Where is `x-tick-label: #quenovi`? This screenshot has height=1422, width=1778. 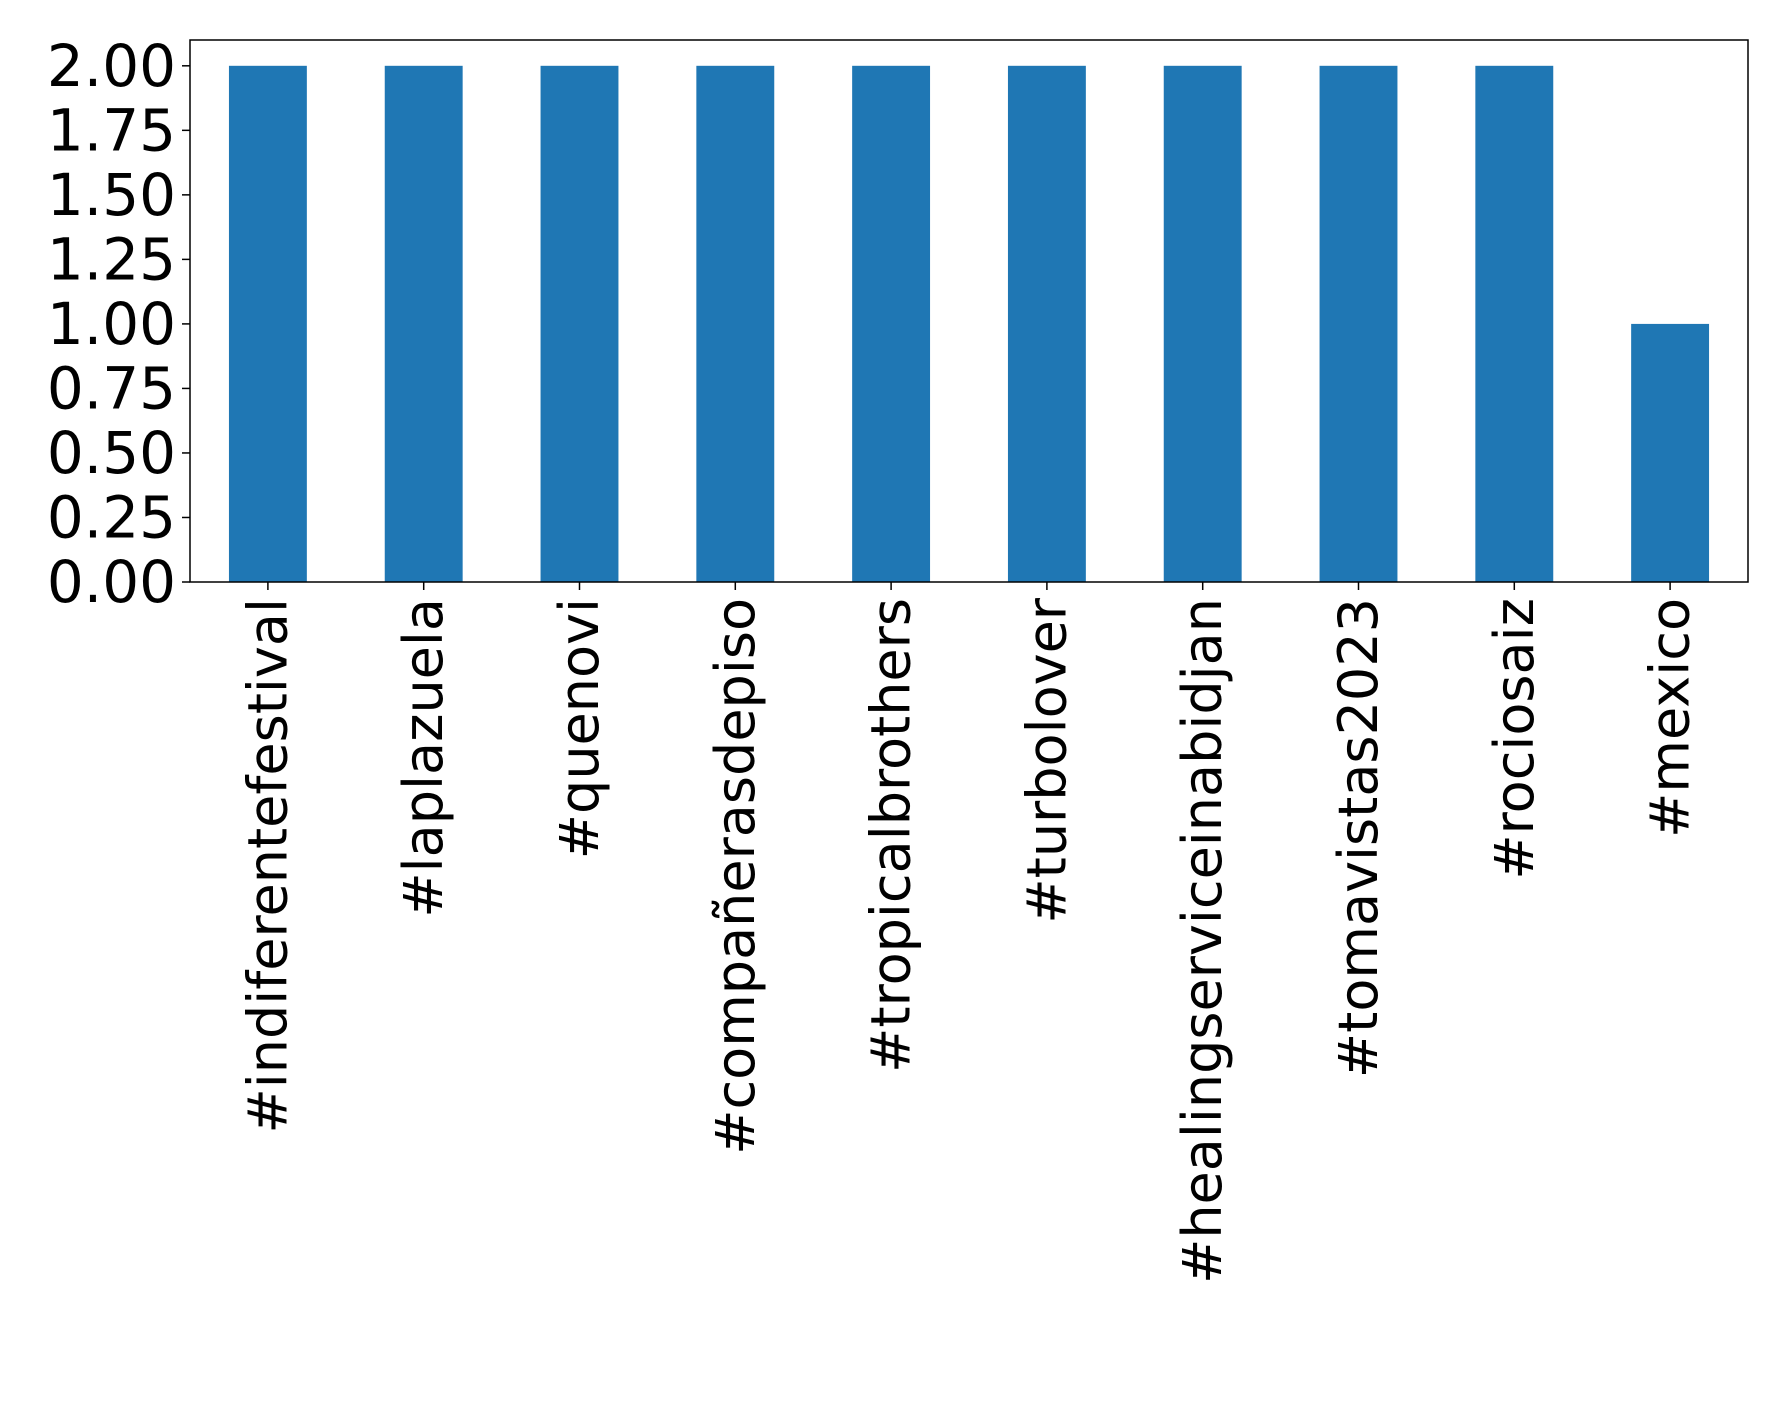 x-tick-label: #quenovi is located at coordinates (579, 728).